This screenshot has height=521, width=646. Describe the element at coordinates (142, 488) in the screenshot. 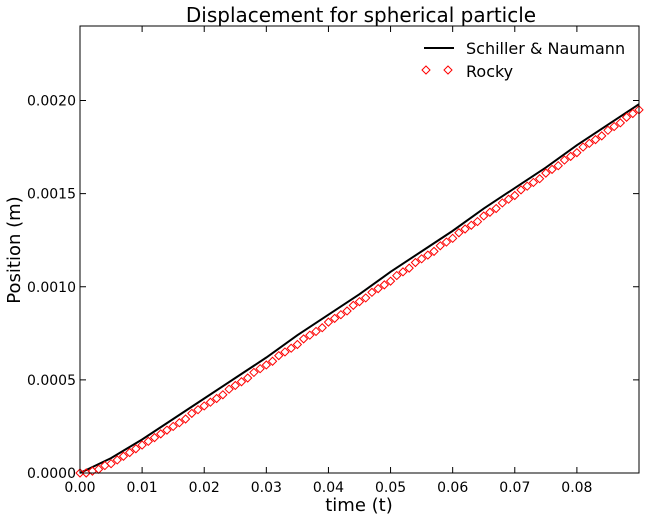

I see `x-tick-label: 0.01` at that location.